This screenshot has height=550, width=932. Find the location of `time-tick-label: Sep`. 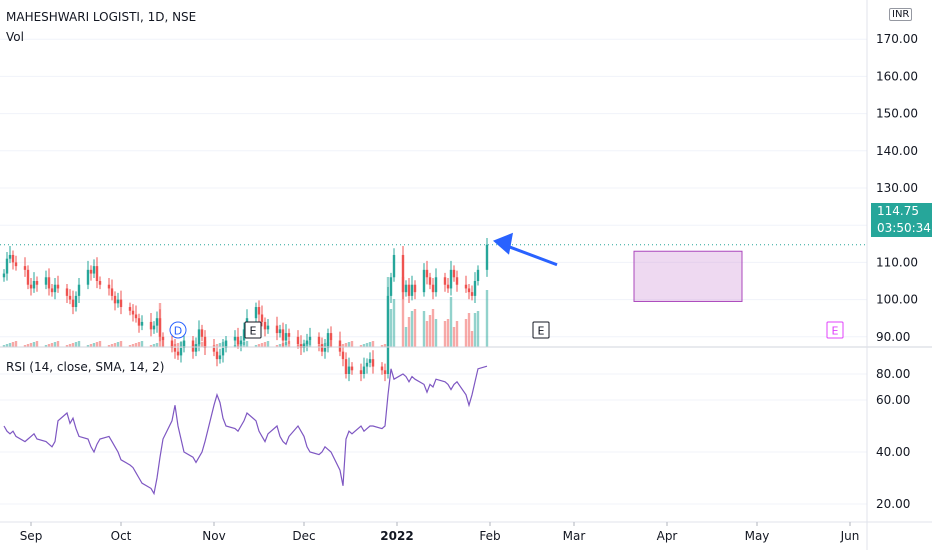

time-tick-label: Sep is located at coordinates (31, 536).